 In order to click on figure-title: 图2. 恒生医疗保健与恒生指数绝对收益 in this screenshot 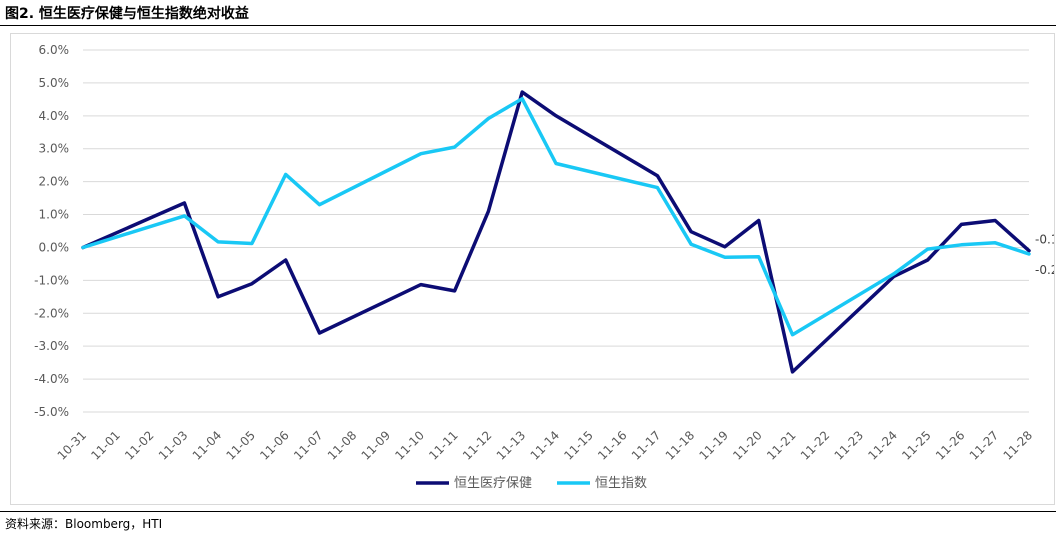, I will do `click(127, 14)`.